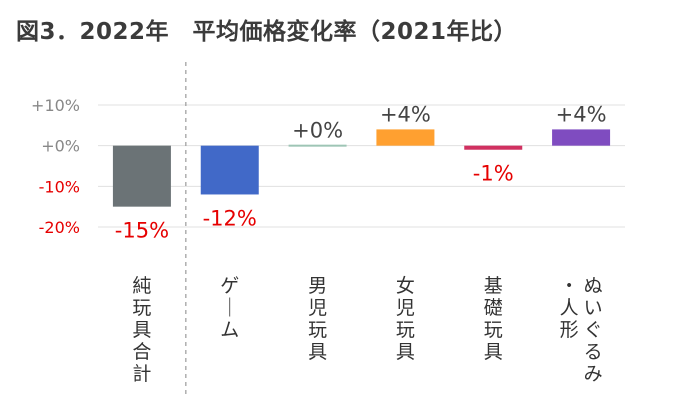 This screenshot has height=405, width=700. Describe the element at coordinates (593, 374) in the screenshot. I see `category-label-char: み` at that location.